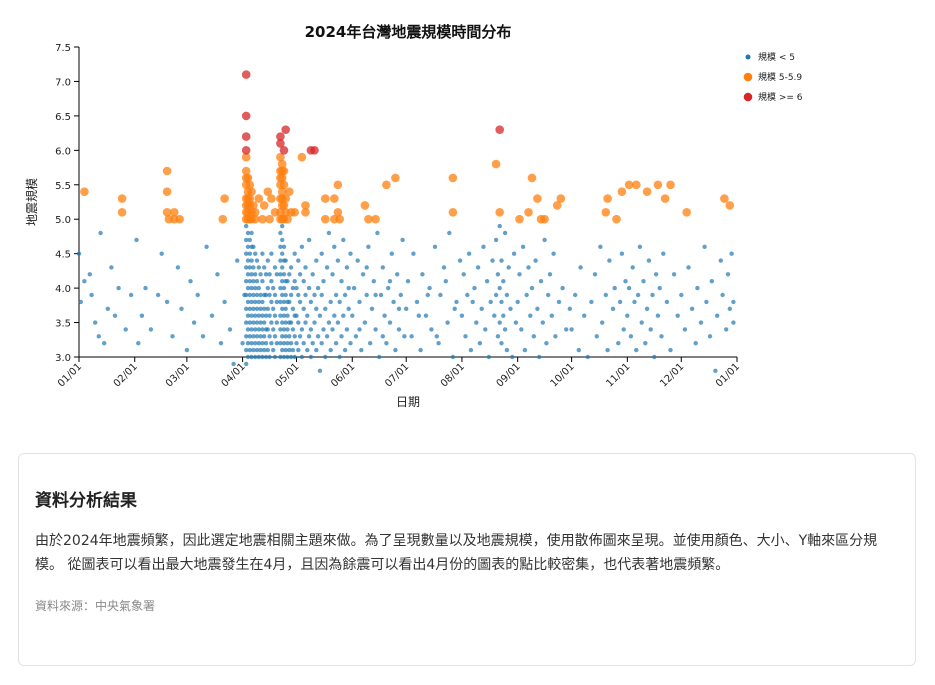 The image size is (935, 685). I want to click on y-tick-label: 3.5, so click(63, 324).